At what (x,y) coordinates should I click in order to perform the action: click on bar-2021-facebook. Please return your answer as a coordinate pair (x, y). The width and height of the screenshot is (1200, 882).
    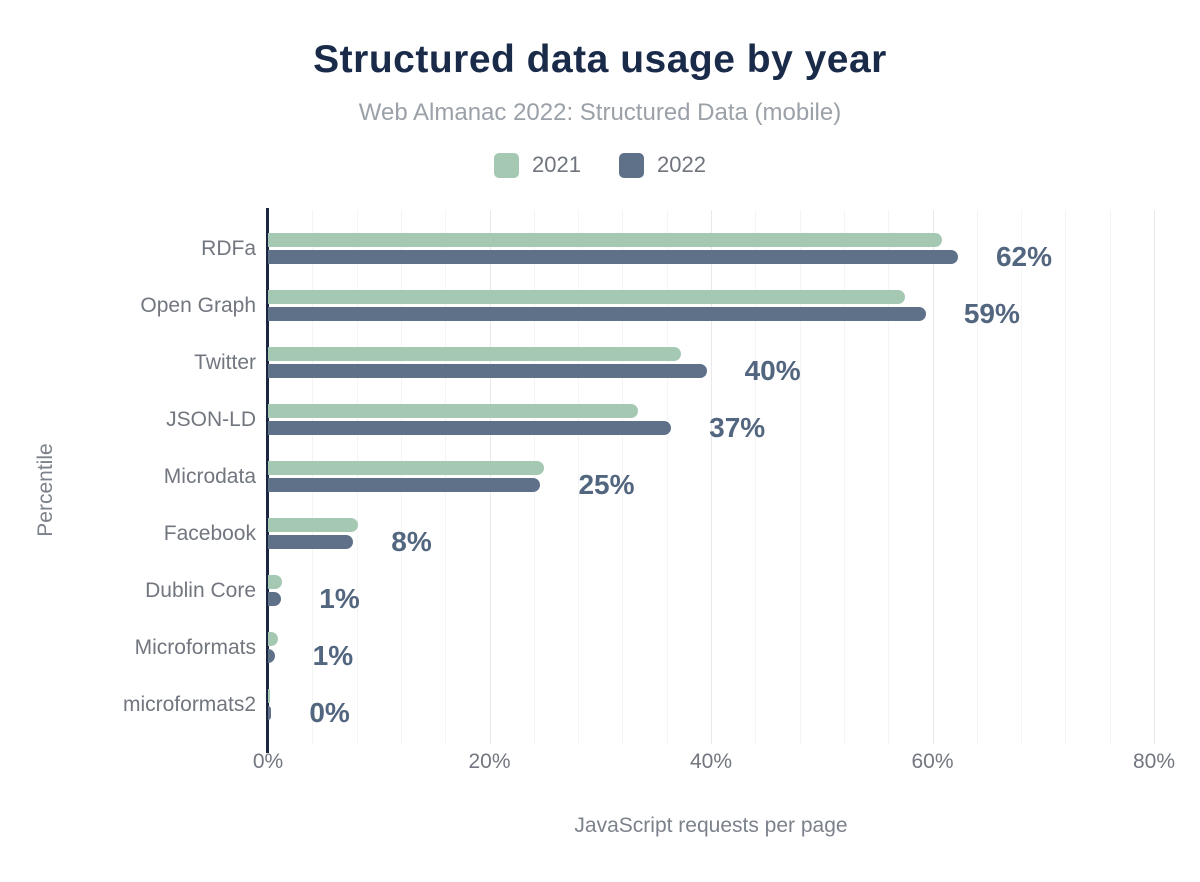
    Looking at the image, I should click on (313, 525).